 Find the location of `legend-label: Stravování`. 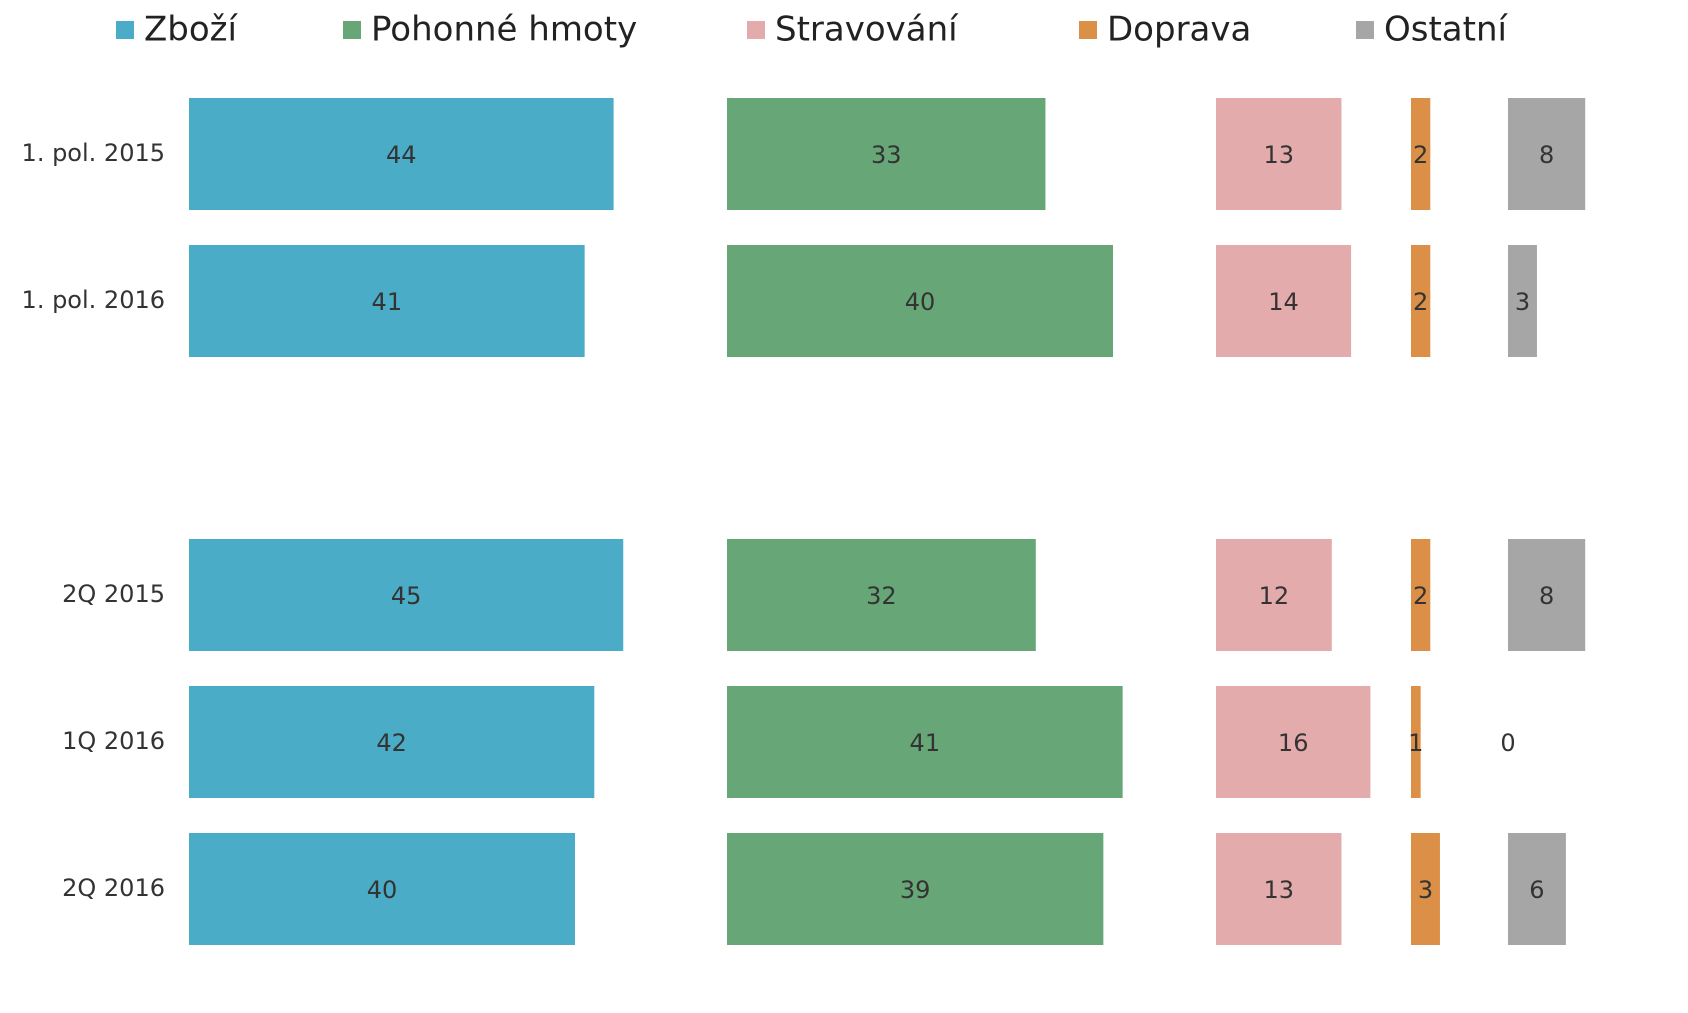

legend-label: Stravování is located at coordinates (867, 30).